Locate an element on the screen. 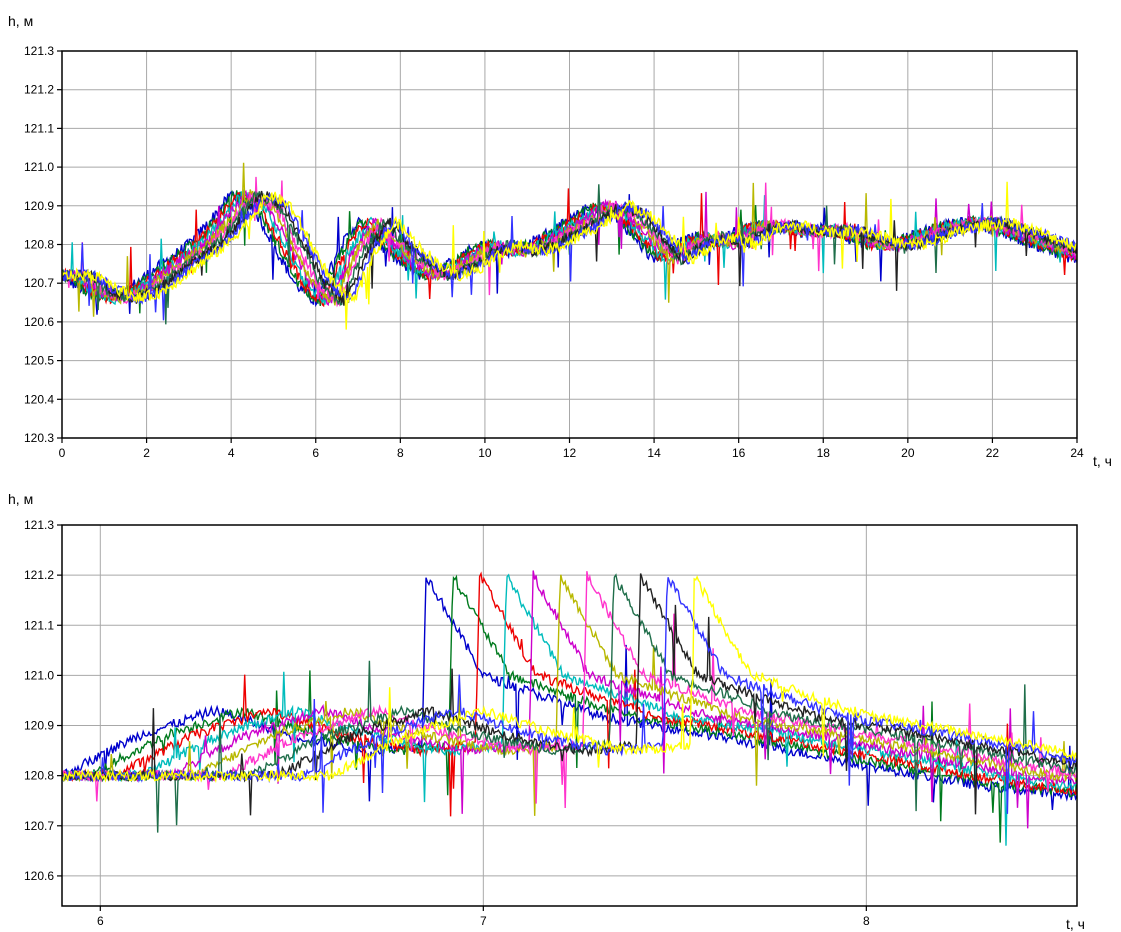  top-ylabel: h, м is located at coordinates (20, 21).